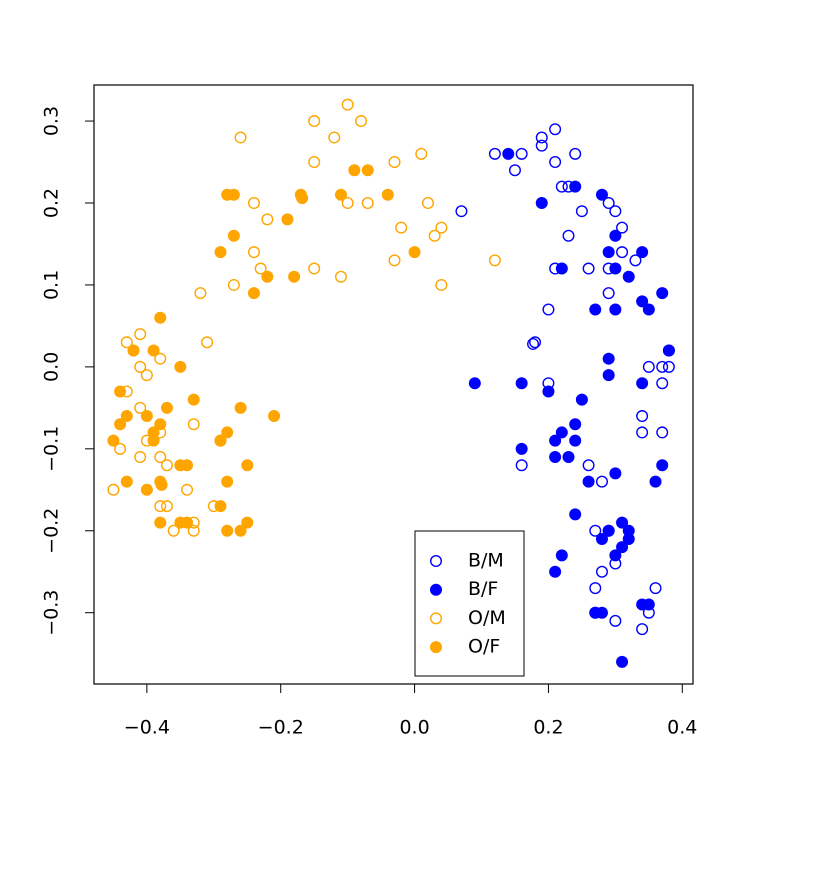  Describe the element at coordinates (52, 121) in the screenshot. I see `y-tick-label: 0.3` at that location.